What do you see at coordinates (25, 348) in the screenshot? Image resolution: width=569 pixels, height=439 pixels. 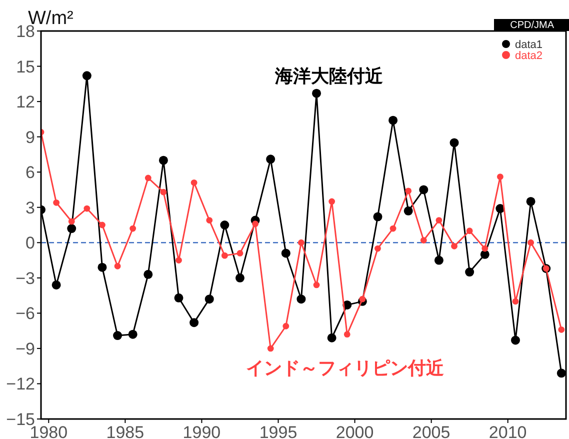 I see `y-tick-label: −9` at bounding box center [25, 348].